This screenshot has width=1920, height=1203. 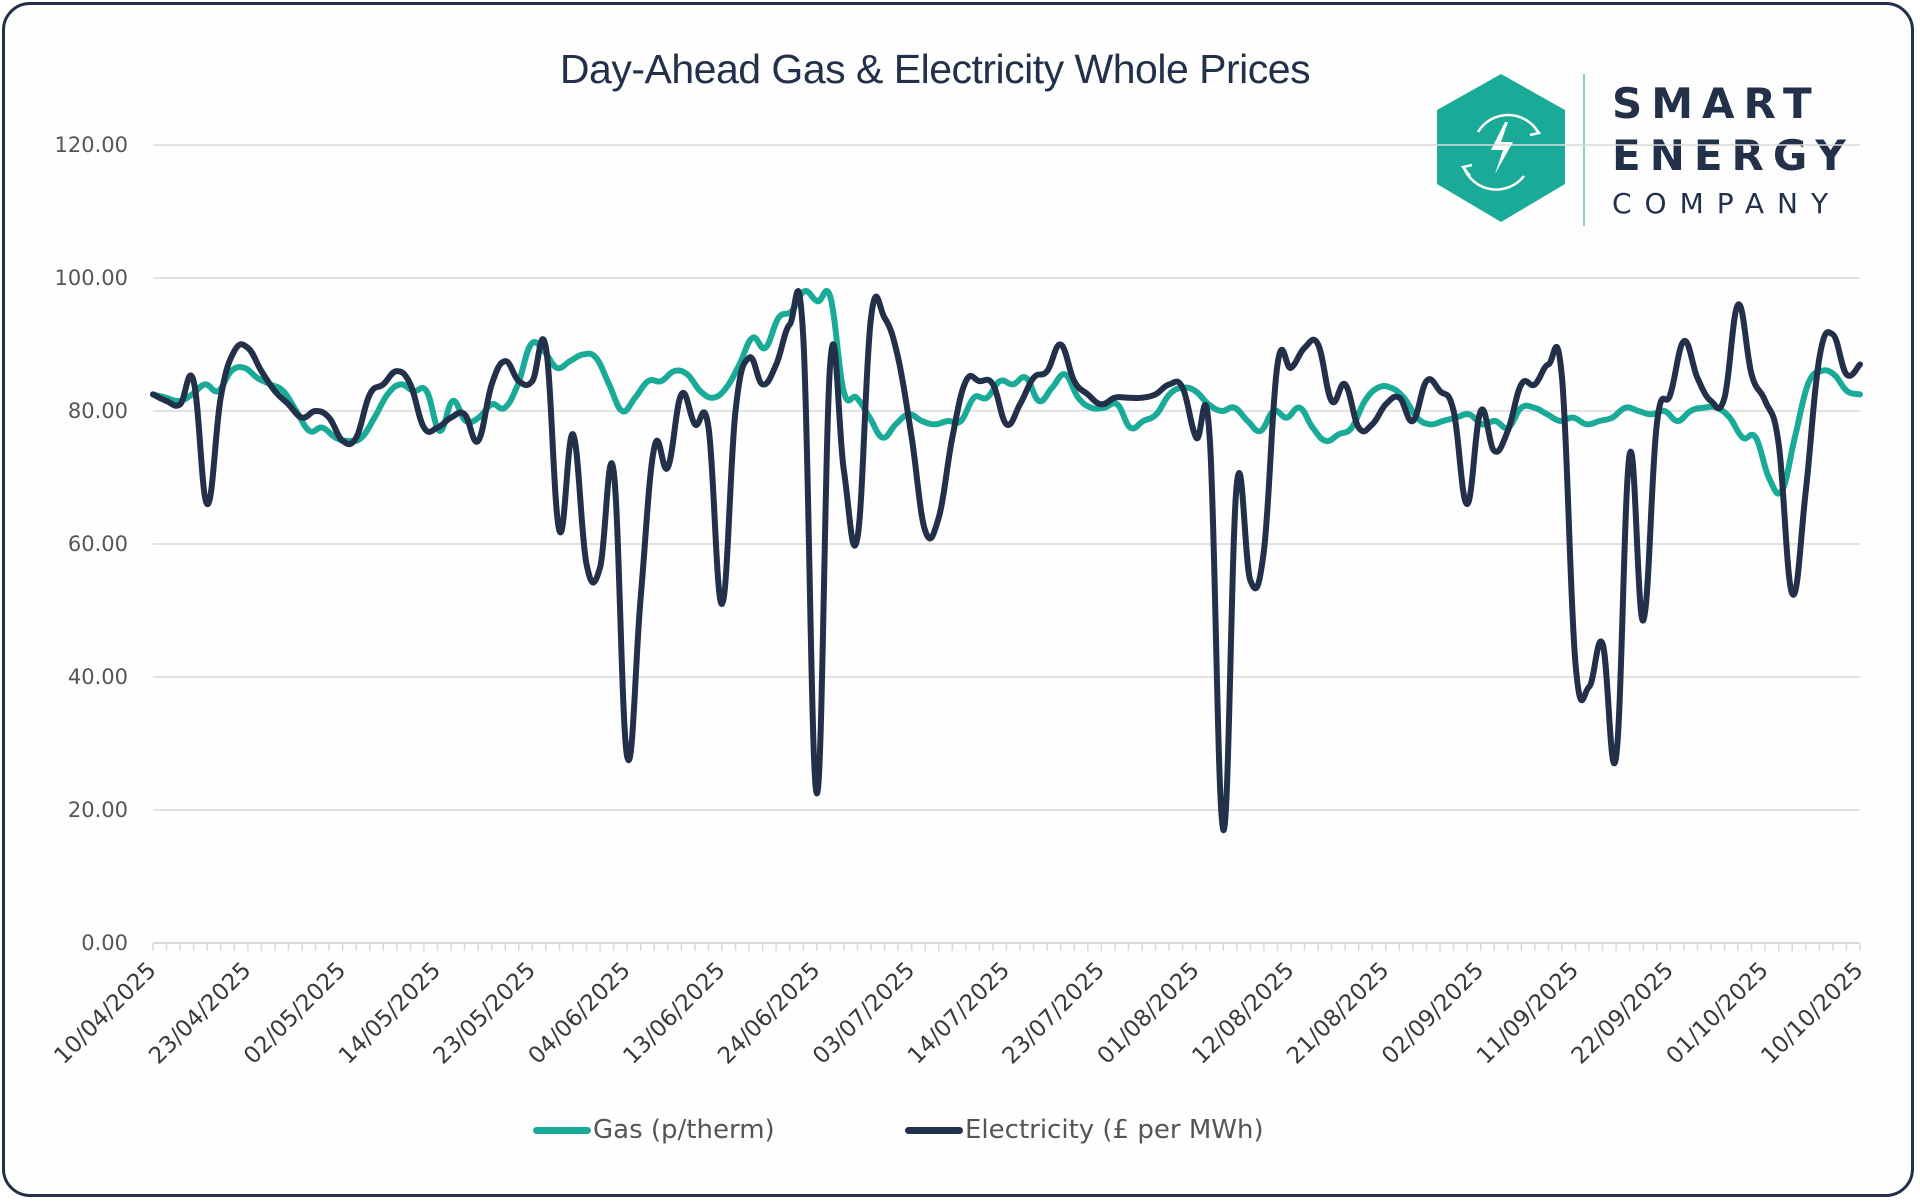 I want to click on legend-swatch-gas, so click(x=562, y=1130).